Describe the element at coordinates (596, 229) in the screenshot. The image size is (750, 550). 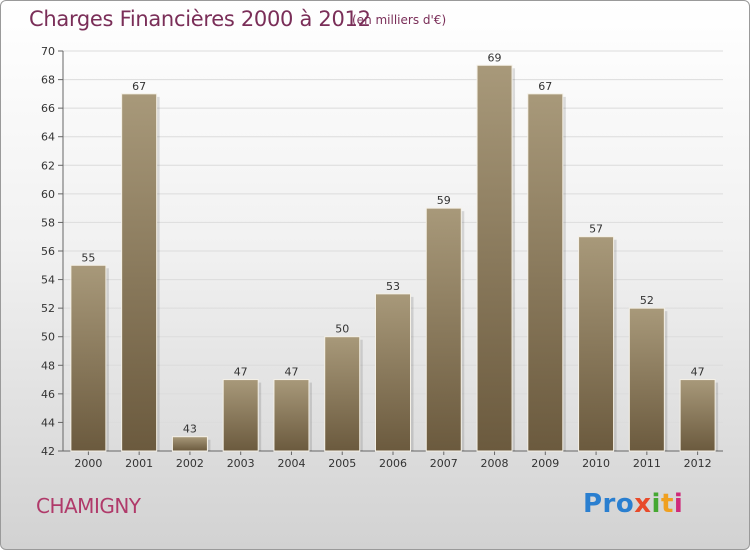
I see `data-label-2010: 57` at that location.